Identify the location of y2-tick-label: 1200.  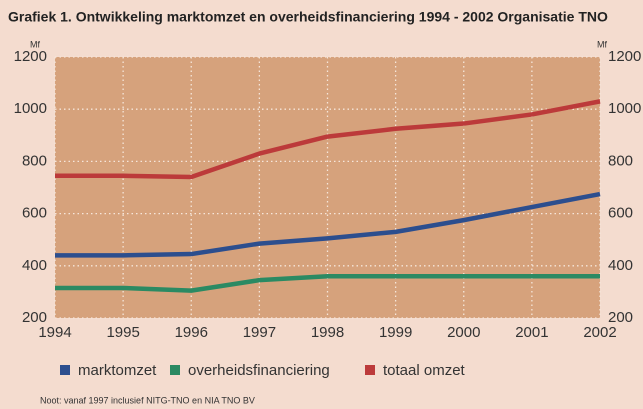
(624, 56).